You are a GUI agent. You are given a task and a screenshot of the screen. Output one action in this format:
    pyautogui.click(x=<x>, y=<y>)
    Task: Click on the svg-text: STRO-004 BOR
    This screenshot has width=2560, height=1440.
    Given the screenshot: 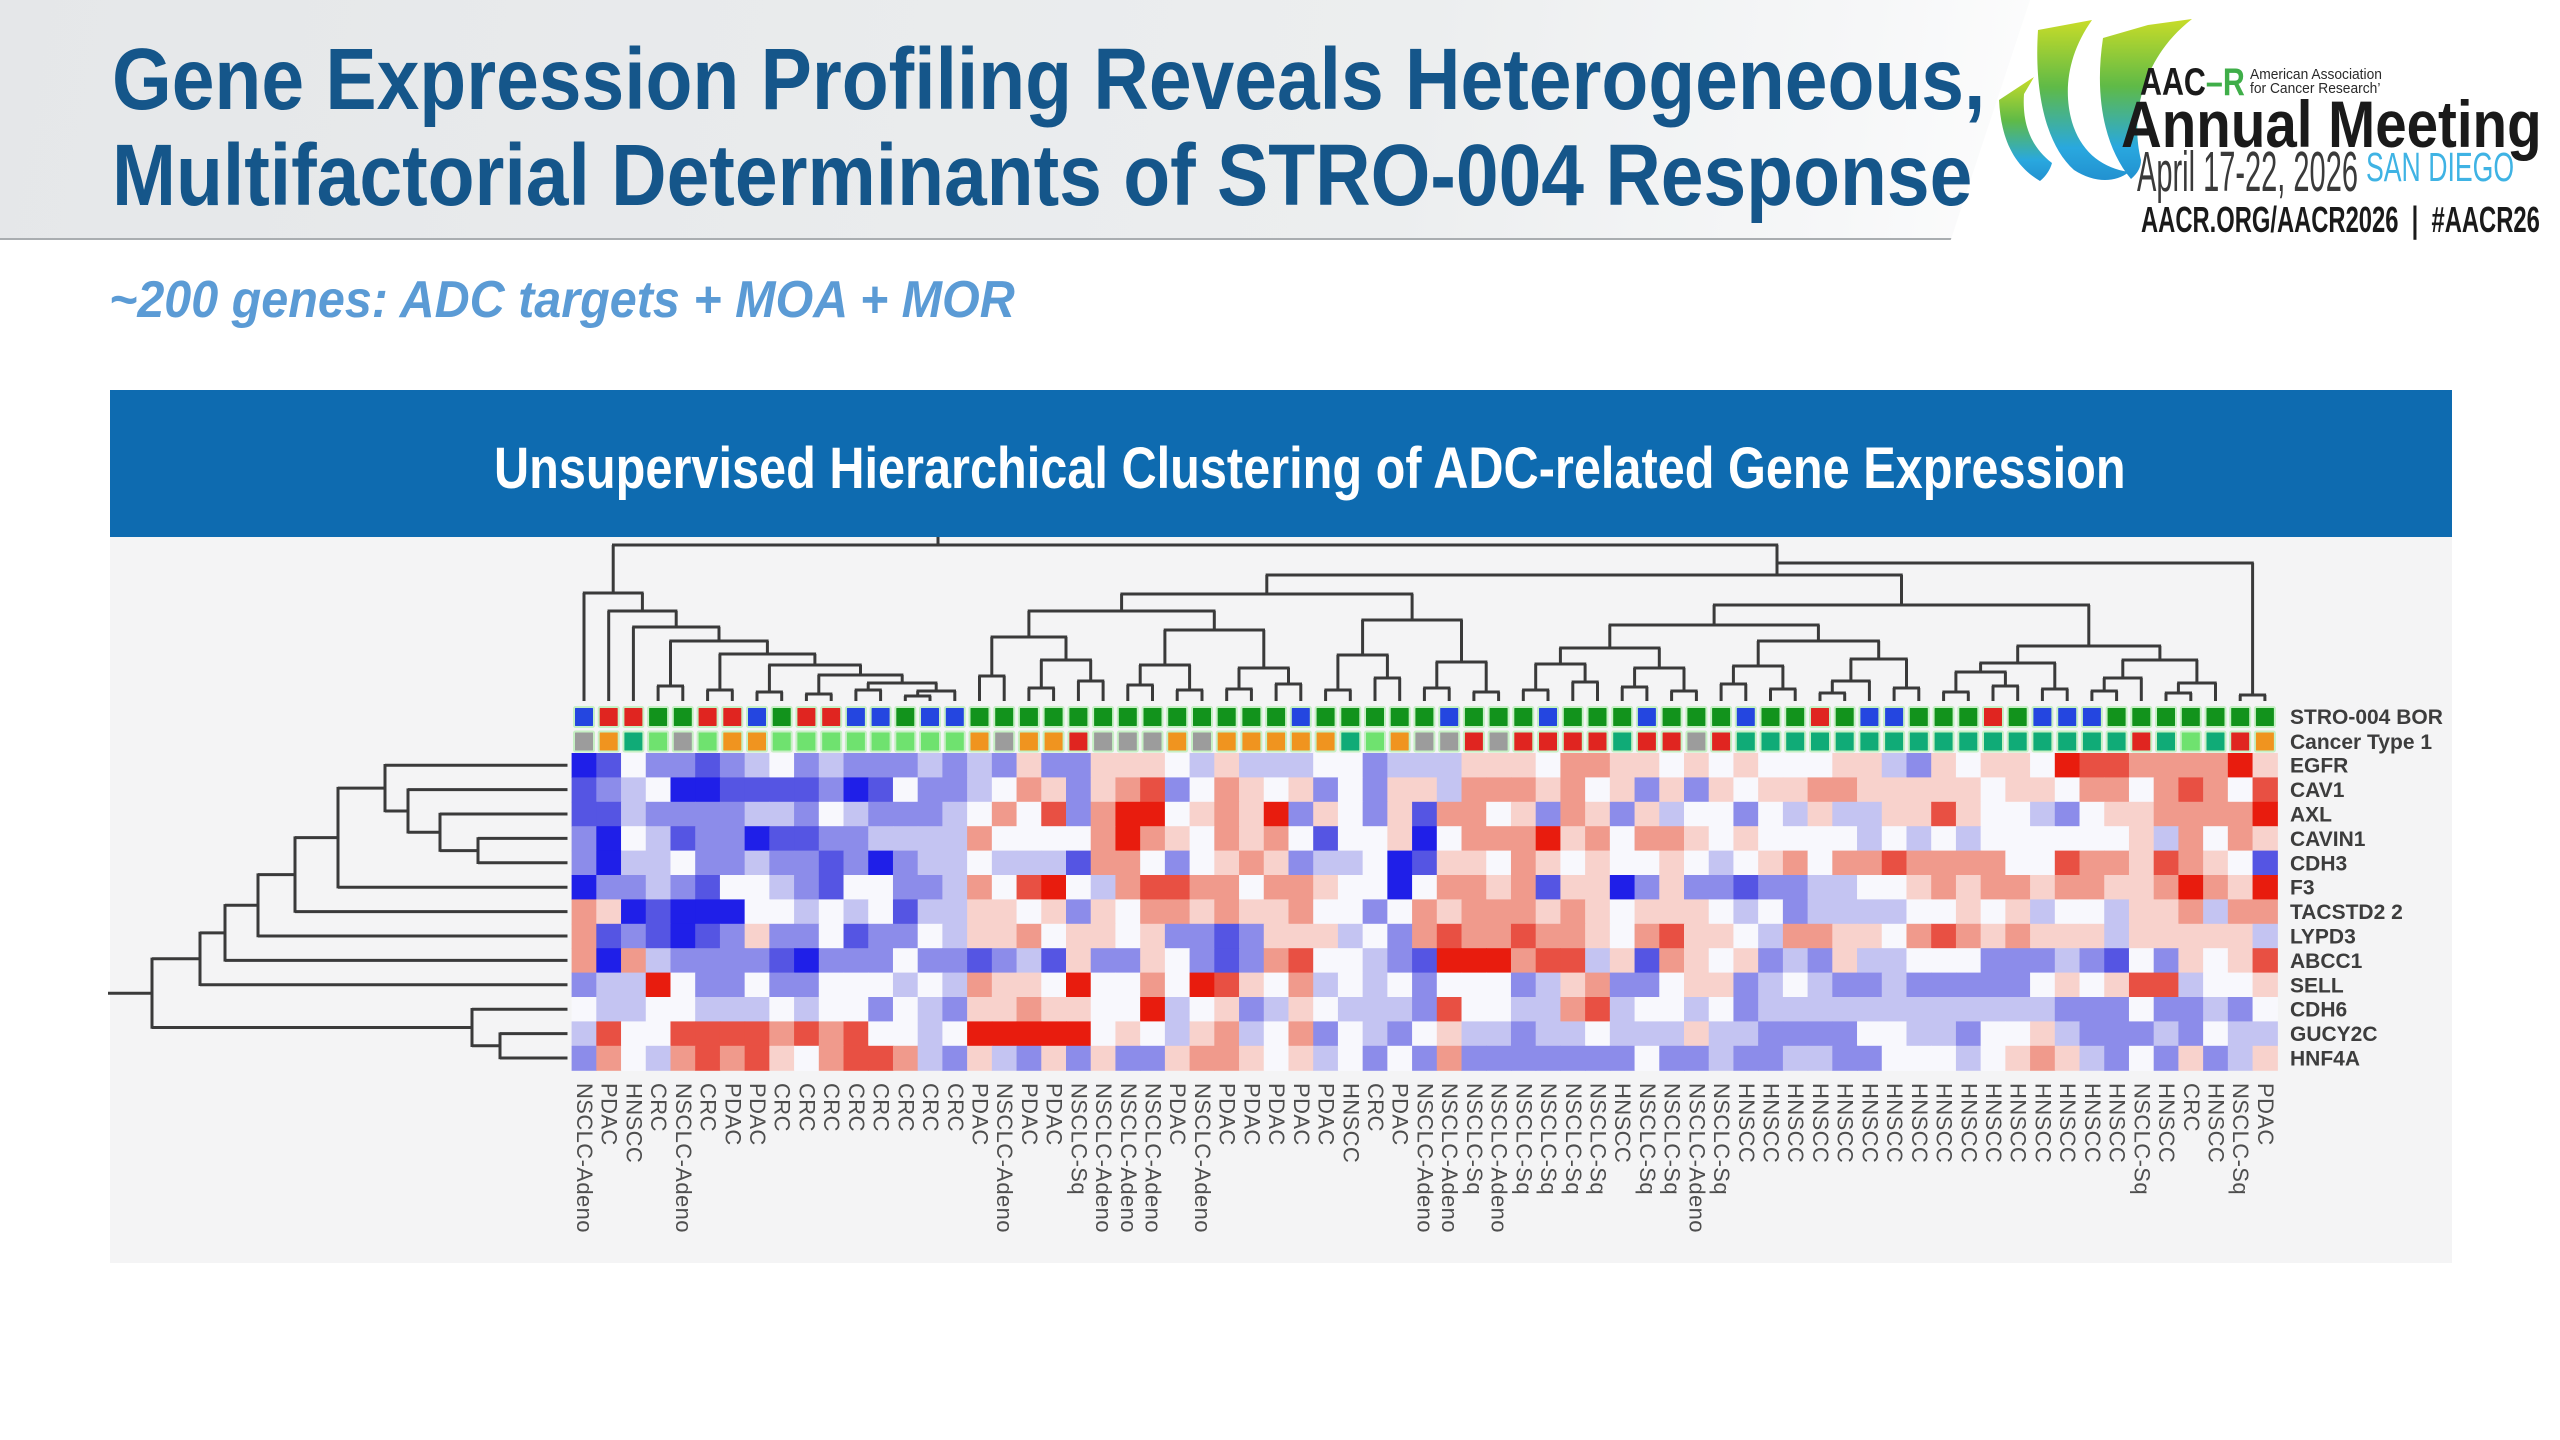 What is the action you would take?
    pyautogui.click(x=2366, y=717)
    